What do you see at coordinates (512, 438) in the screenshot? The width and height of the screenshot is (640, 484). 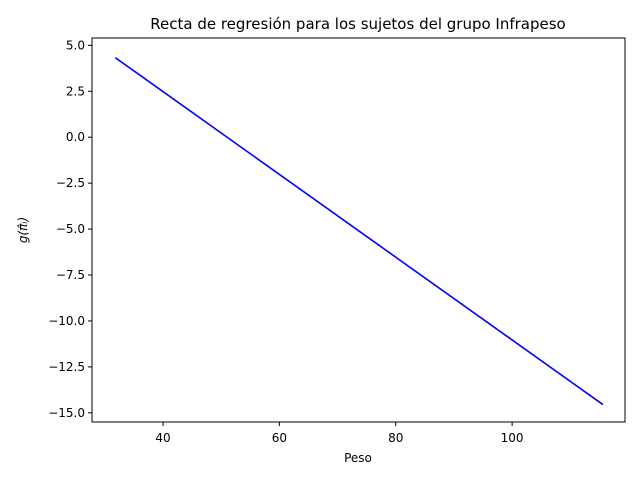 I see `x-tick-label-3: 100` at bounding box center [512, 438].